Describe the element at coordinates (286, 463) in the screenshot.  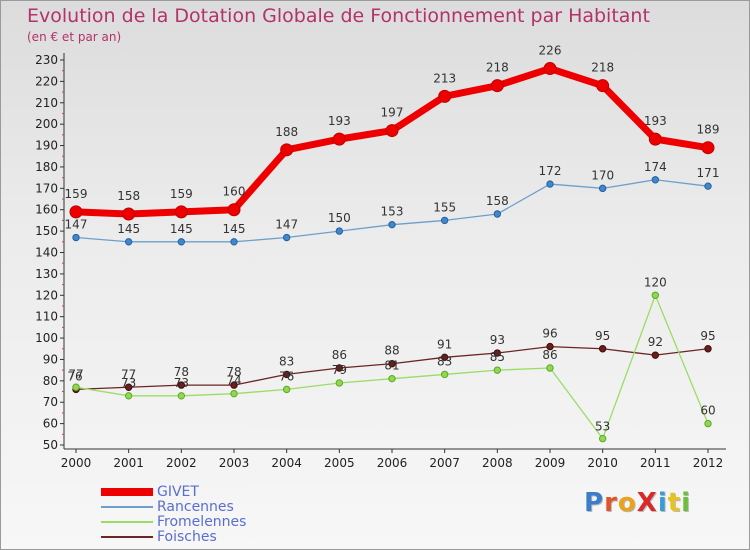
I see `x-tick-label: 2004` at that location.